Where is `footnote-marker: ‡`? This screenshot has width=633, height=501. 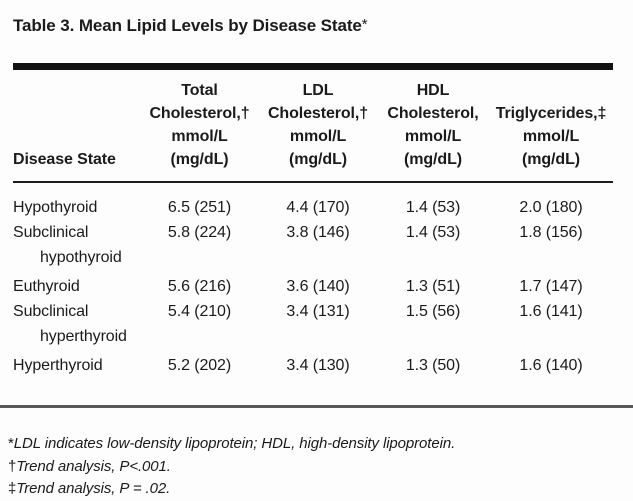
footnote-marker: ‡ is located at coordinates (12, 488).